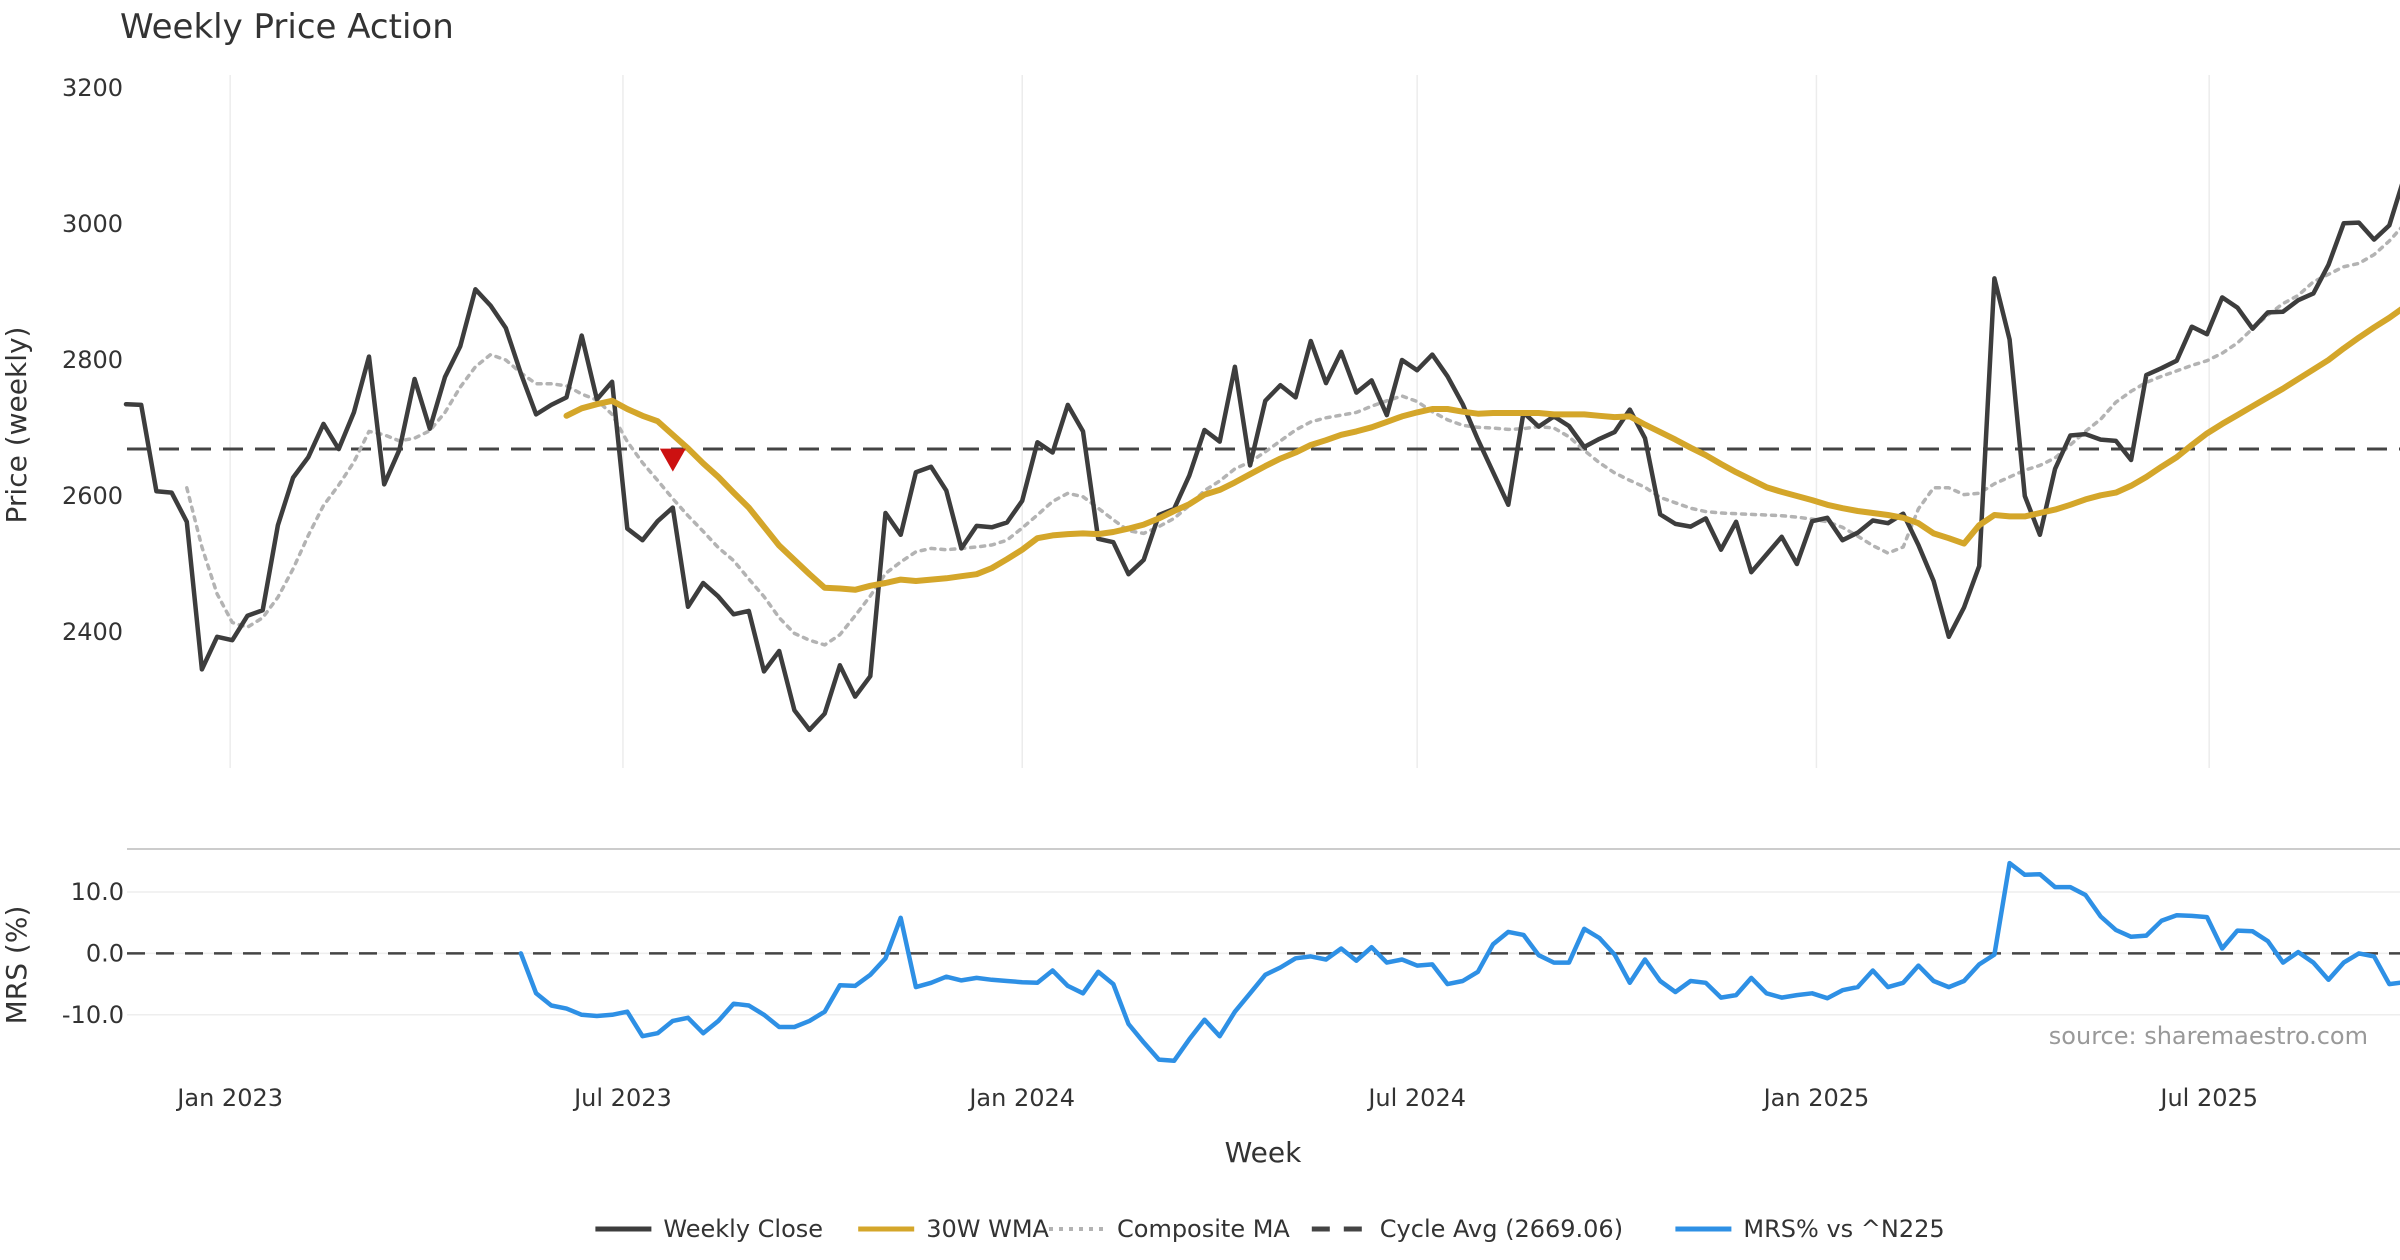 This screenshot has height=1260, width=2400. What do you see at coordinates (1263, 1152) in the screenshot?
I see `x-axis-label: Week` at bounding box center [1263, 1152].